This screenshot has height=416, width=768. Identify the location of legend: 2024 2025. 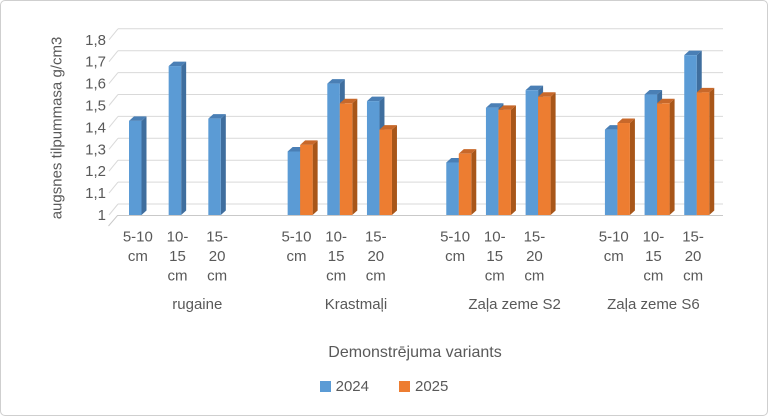
(384, 386).